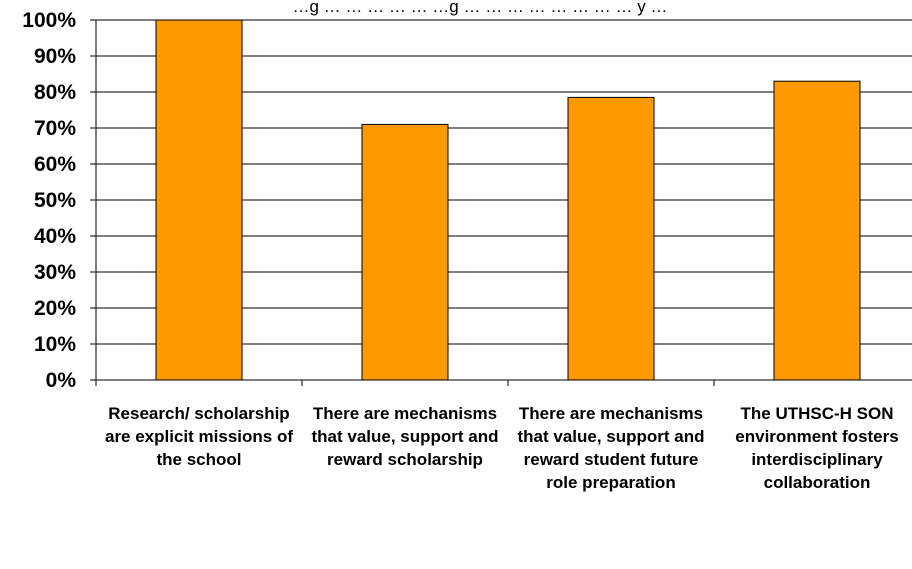 This screenshot has width=912, height=569. What do you see at coordinates (61, 380) in the screenshot?
I see `y-tick-label: 0%` at bounding box center [61, 380].